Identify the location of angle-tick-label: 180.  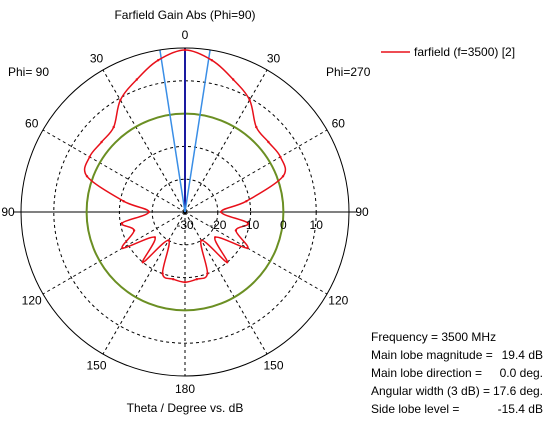
(185, 389).